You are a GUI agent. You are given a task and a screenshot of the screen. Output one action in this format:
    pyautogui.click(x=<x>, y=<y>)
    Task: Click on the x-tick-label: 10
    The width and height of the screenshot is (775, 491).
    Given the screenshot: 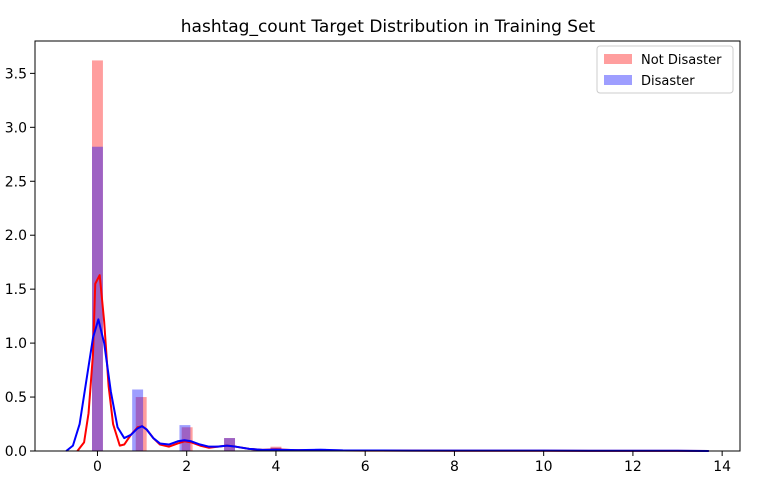 What is the action you would take?
    pyautogui.click(x=544, y=467)
    